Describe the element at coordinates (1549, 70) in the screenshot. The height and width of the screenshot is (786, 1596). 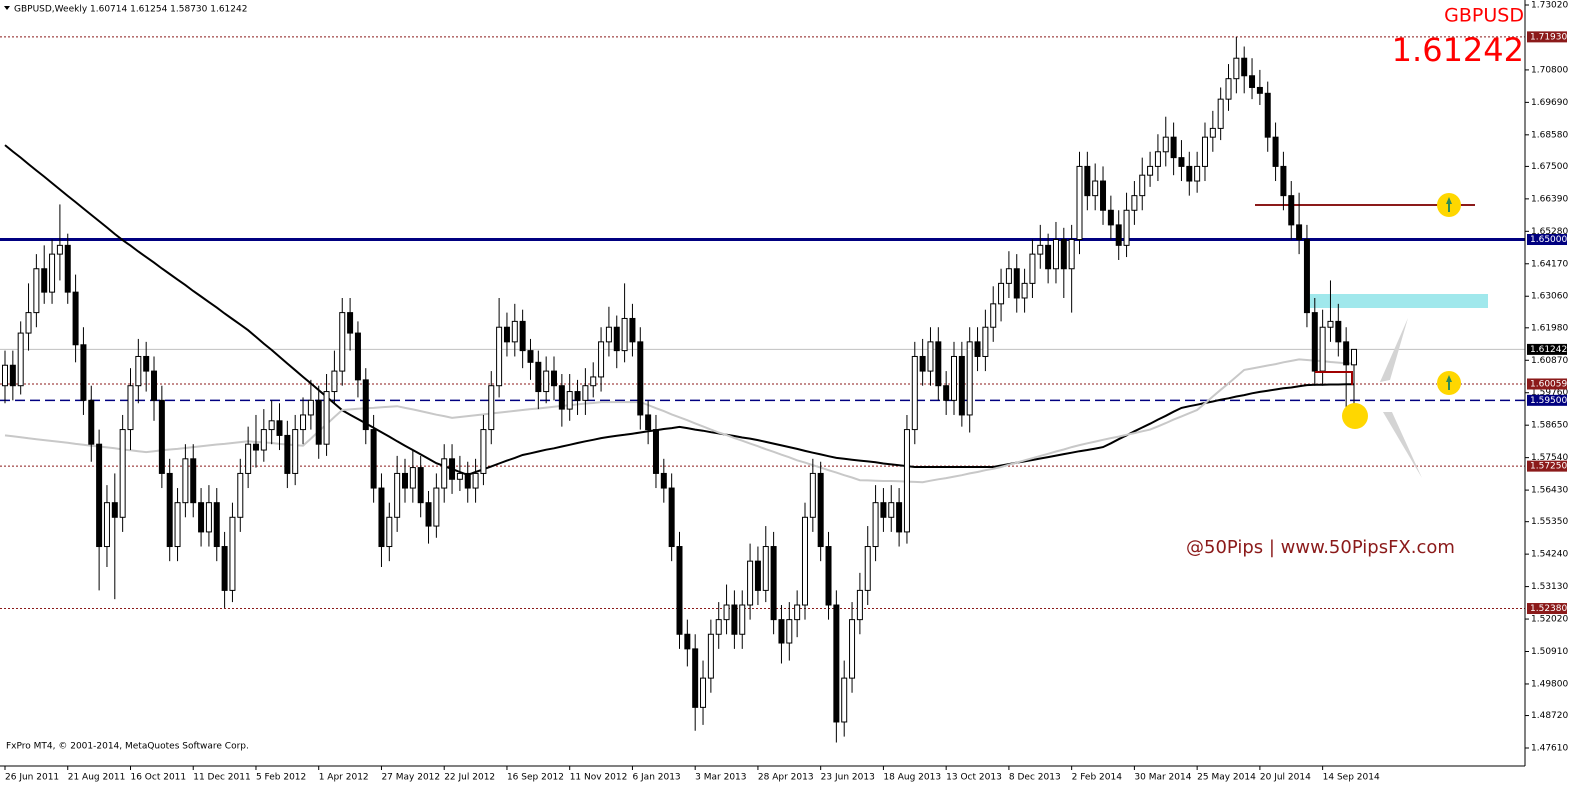
I see `y-tick-label: 1.70800` at that location.